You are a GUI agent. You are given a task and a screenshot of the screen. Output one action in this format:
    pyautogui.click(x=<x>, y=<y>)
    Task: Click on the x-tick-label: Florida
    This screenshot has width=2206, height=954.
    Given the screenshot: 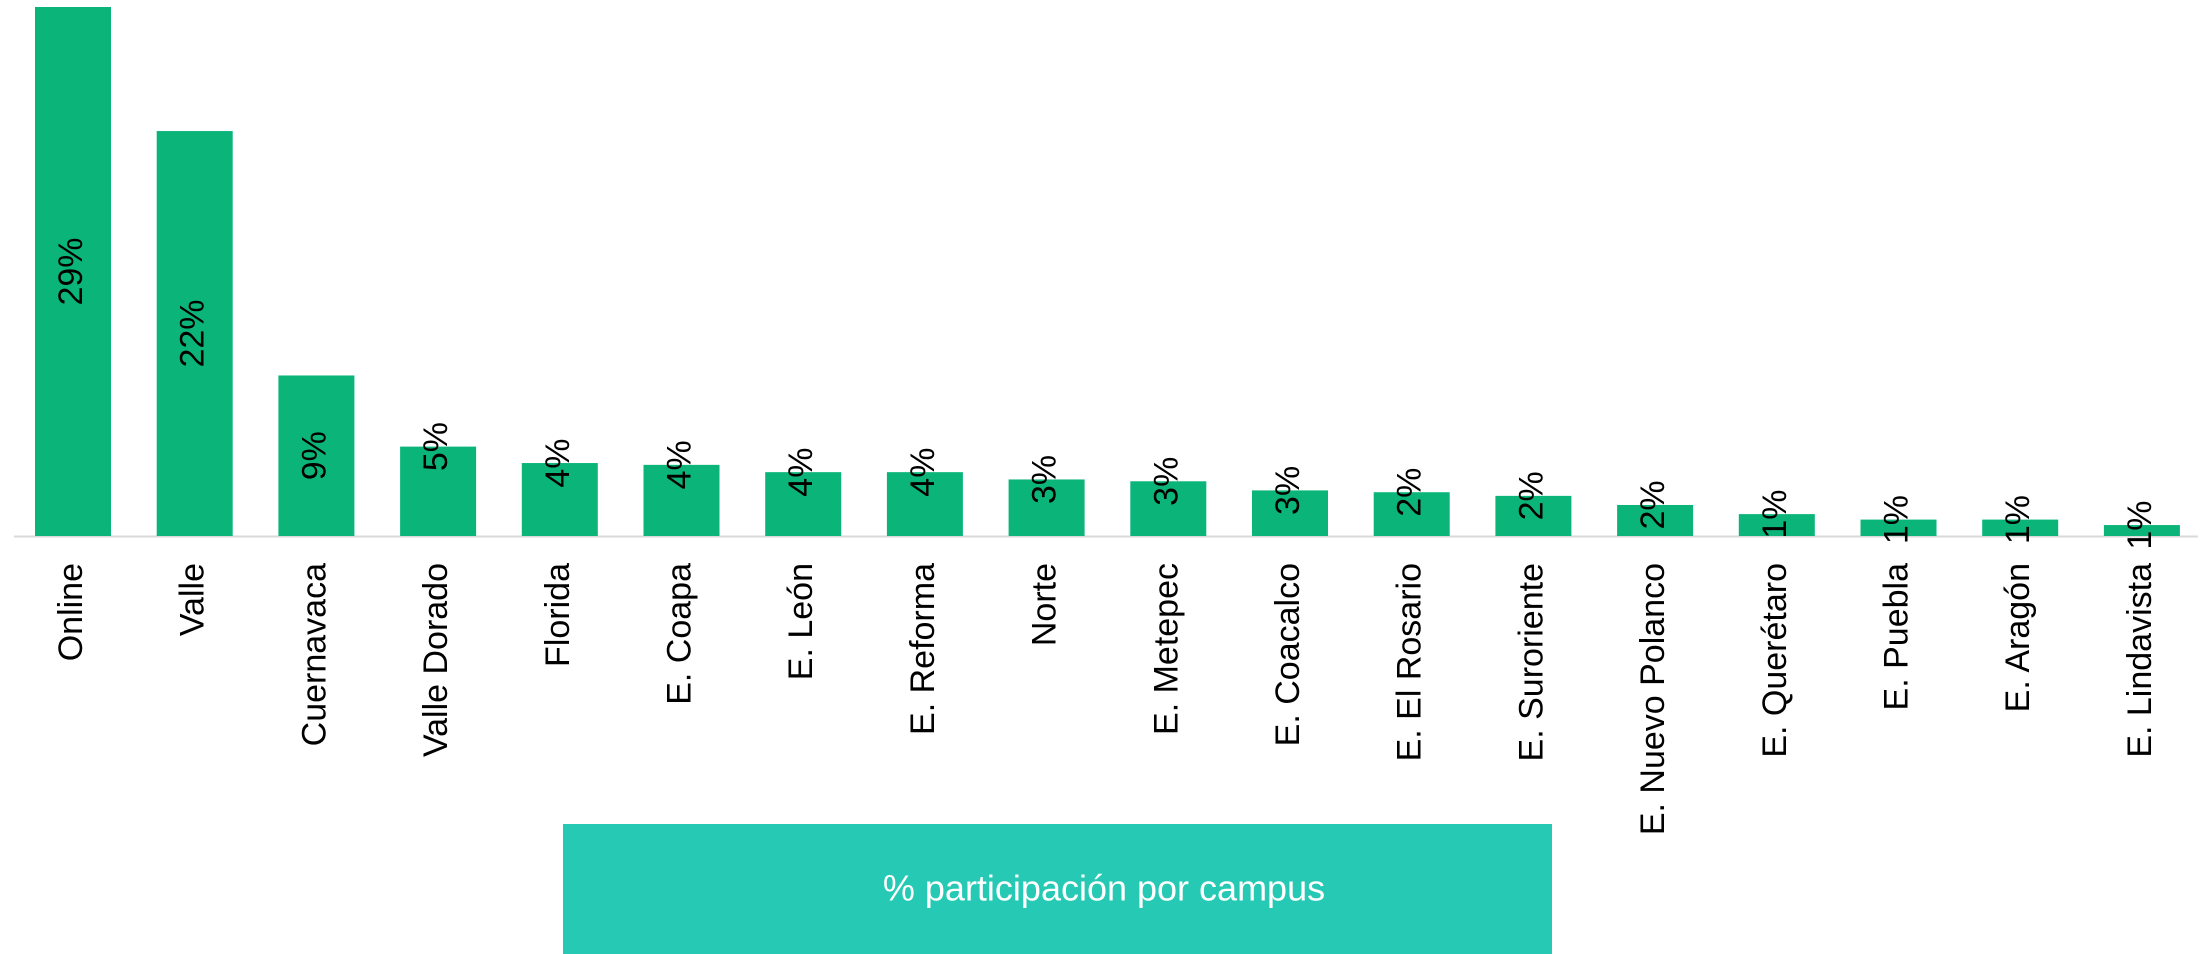 What is the action you would take?
    pyautogui.click(x=558, y=615)
    